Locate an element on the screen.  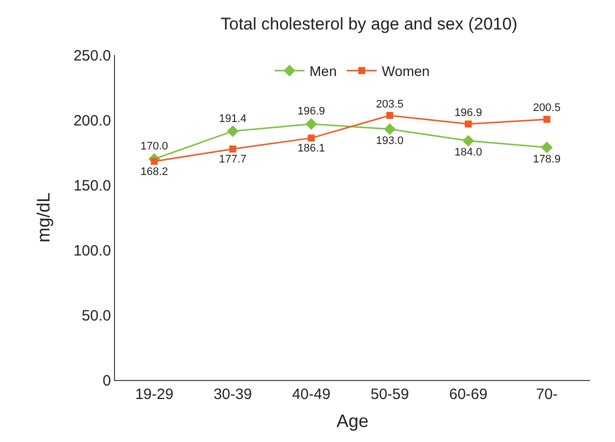
x-axis-title: Age is located at coordinates (352, 421).